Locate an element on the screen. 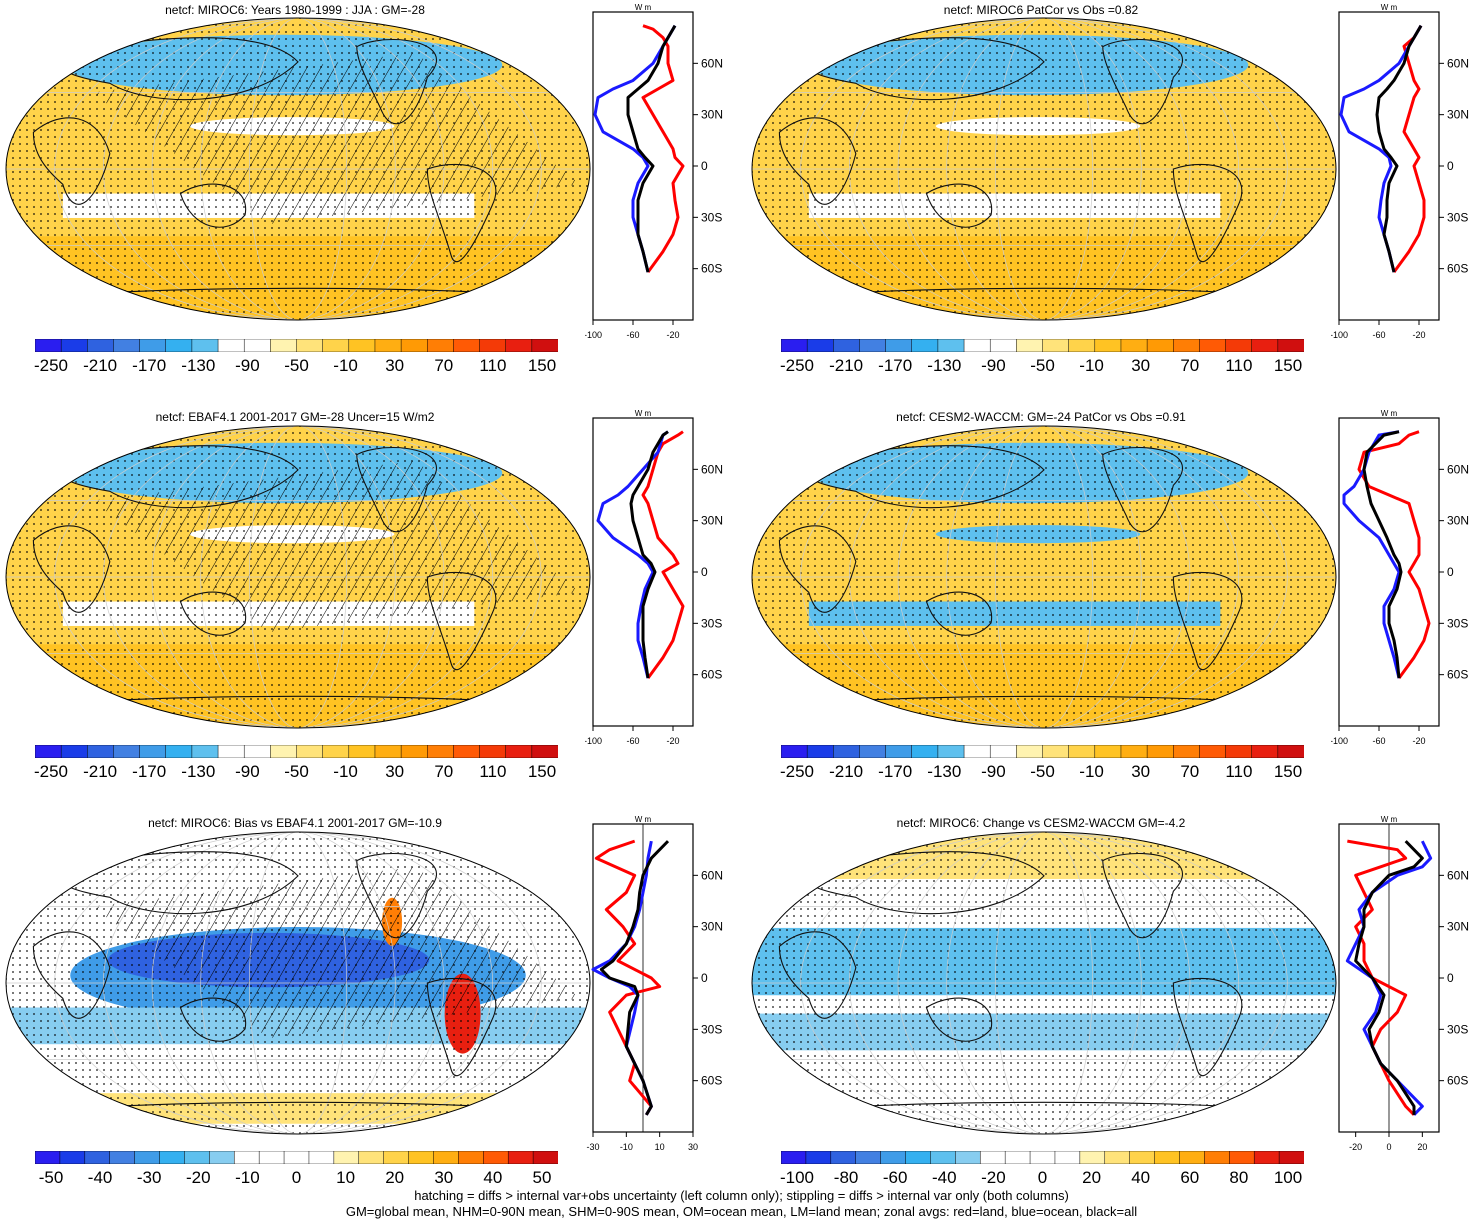 This screenshot has height=1221, width=1483. colorbar-label: 0 is located at coordinates (1042, 1177).